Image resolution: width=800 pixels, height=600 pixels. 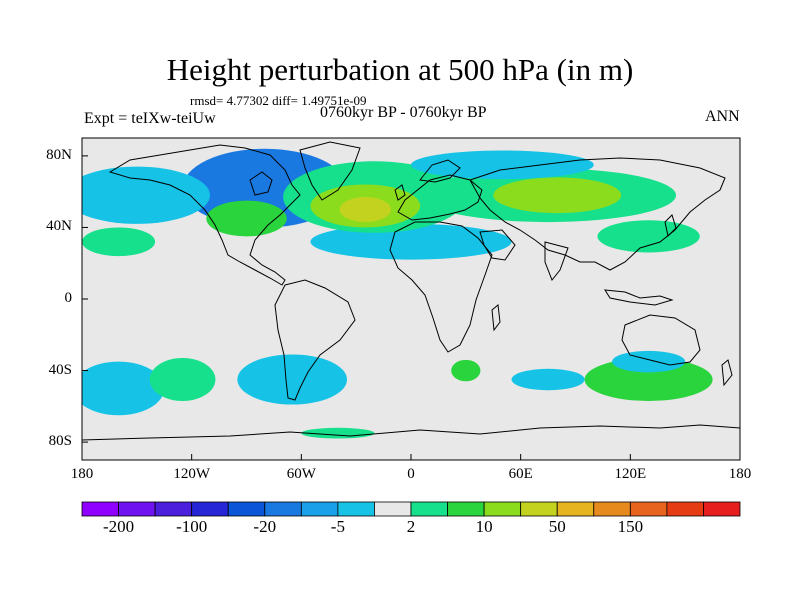 What do you see at coordinates (60, 441) in the screenshot?
I see `y-tick-label: 80S` at bounding box center [60, 441].